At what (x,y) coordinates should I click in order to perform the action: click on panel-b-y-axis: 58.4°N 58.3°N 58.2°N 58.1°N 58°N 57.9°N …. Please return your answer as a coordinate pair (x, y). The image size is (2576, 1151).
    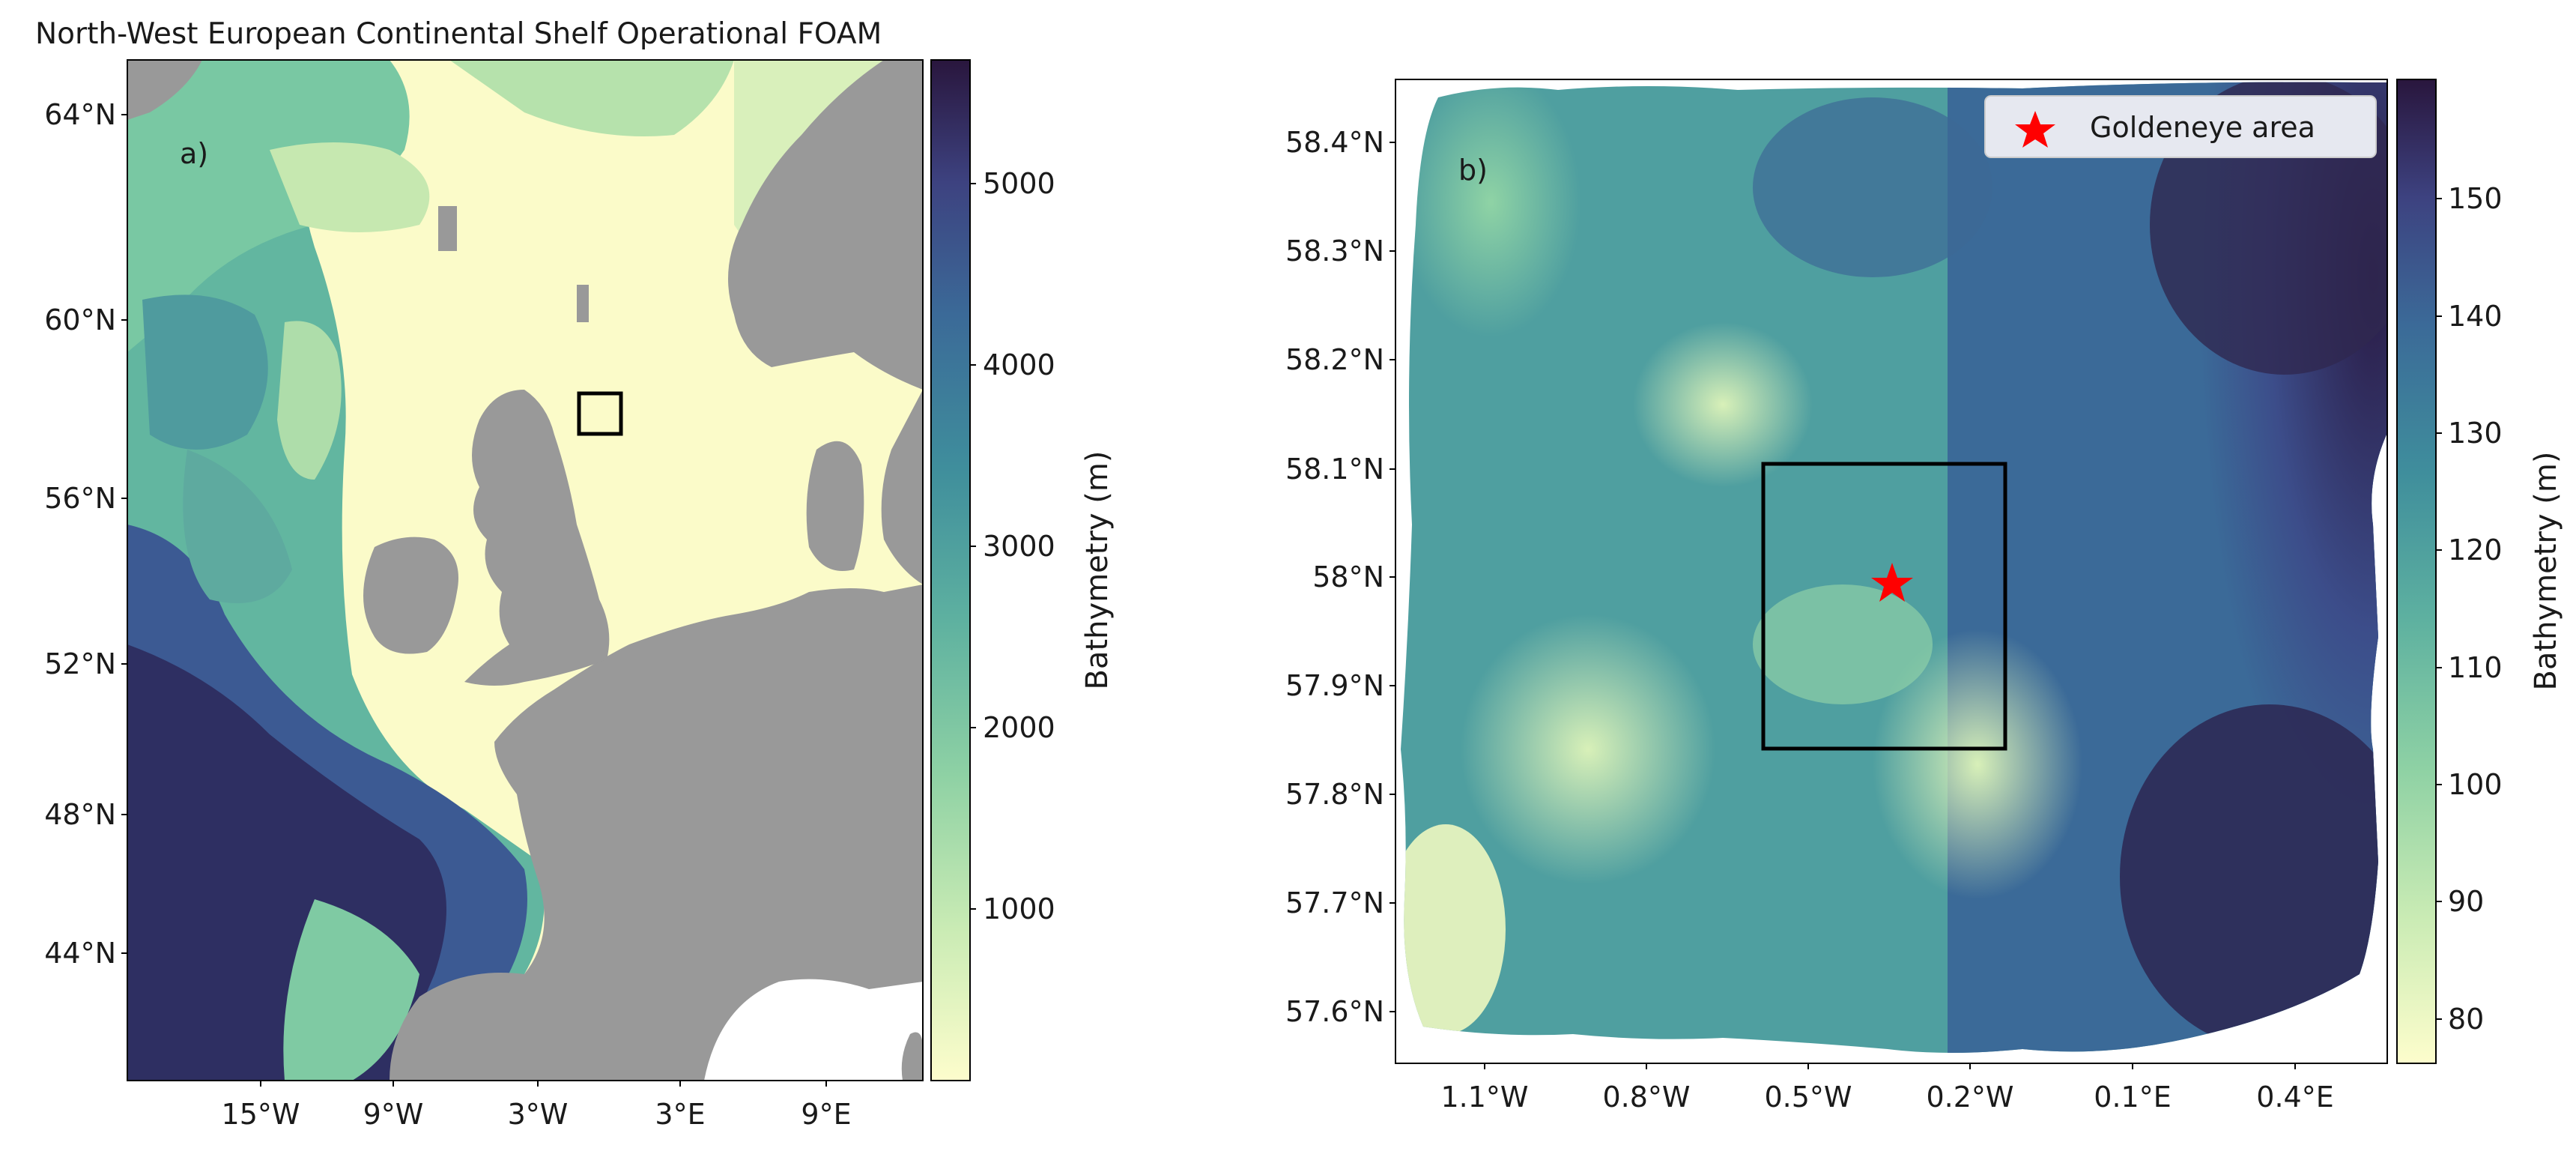
    Looking at the image, I should click on (1340, 577).